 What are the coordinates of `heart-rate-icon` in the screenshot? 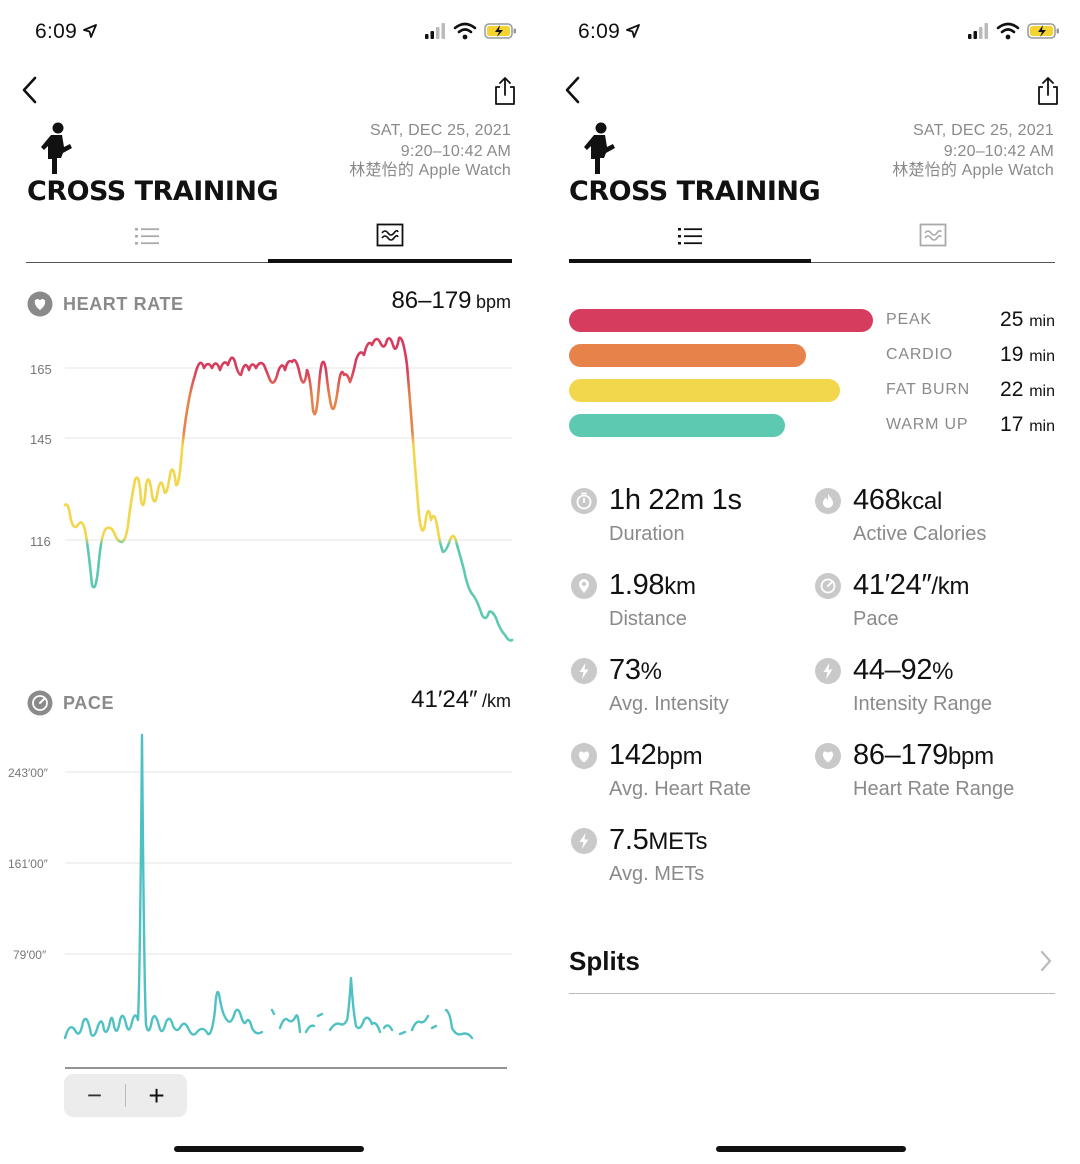 It's located at (40, 304).